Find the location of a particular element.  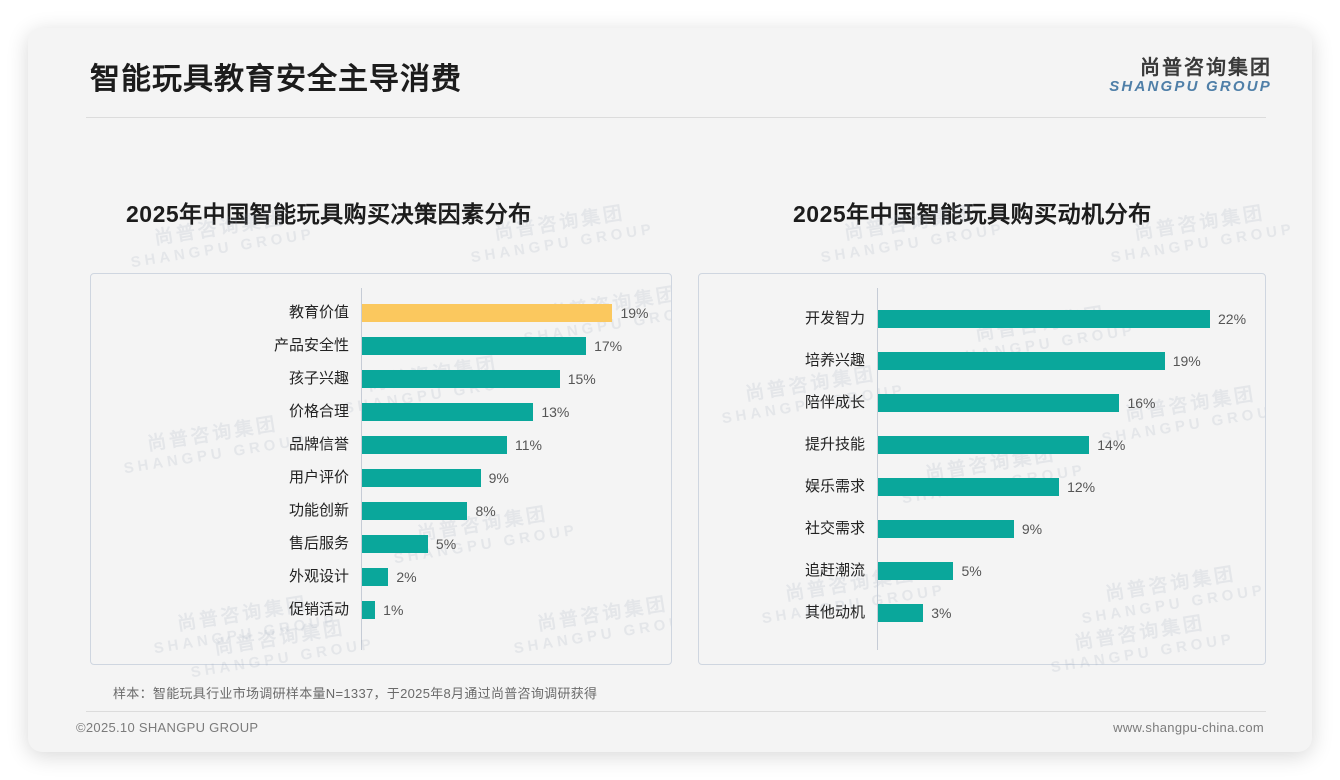

footer-divider is located at coordinates (676, 711).